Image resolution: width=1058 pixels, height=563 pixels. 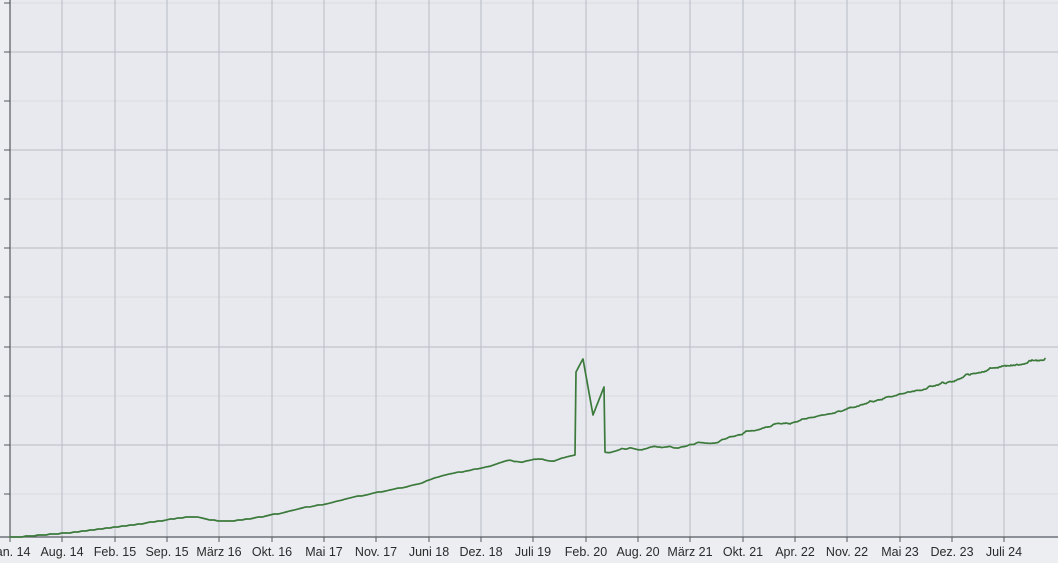 What do you see at coordinates (61, 552) in the screenshot?
I see `x-tick-label: Aug. 14` at bounding box center [61, 552].